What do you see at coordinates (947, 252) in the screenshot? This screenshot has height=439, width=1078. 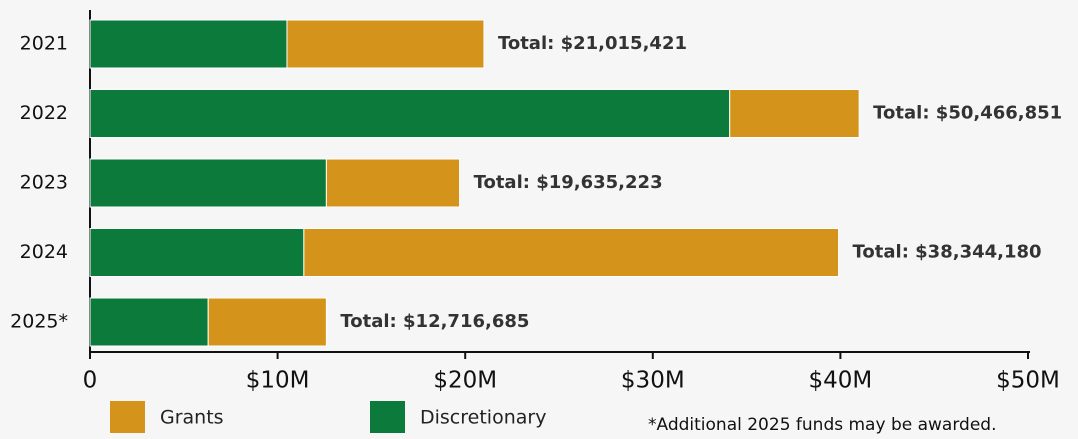 I see `total-label: Total: $38,344,180` at bounding box center [947, 252].